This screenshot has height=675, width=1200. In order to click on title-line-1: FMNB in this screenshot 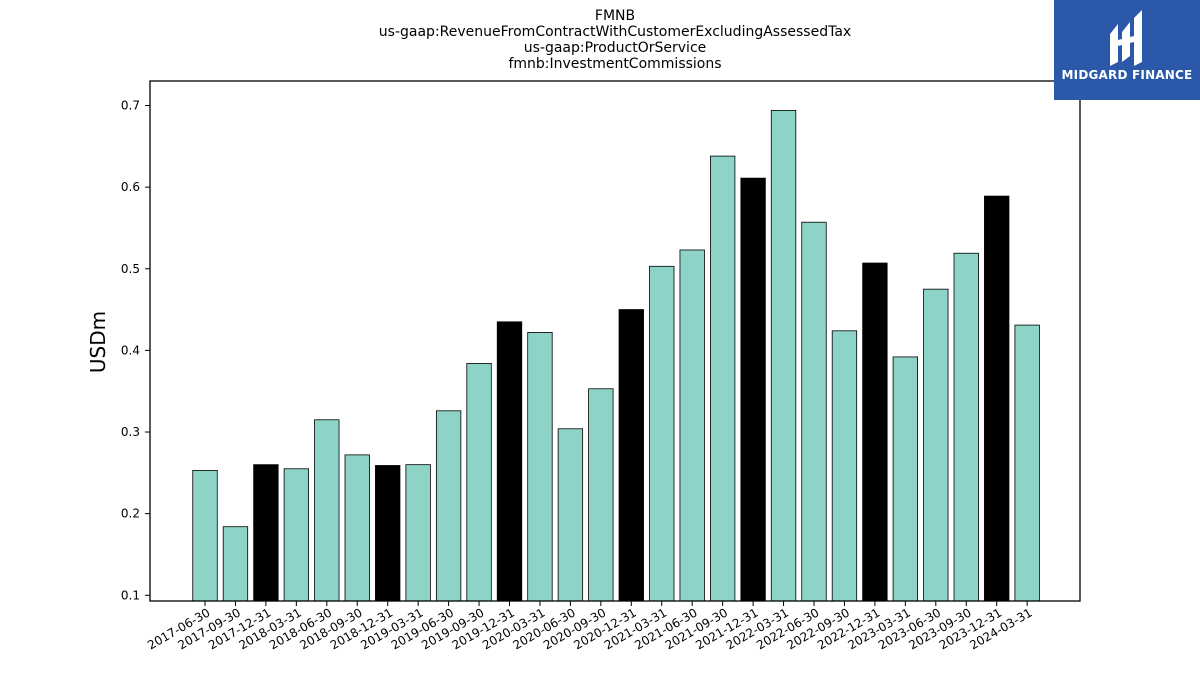, I will do `click(615, 16)`.